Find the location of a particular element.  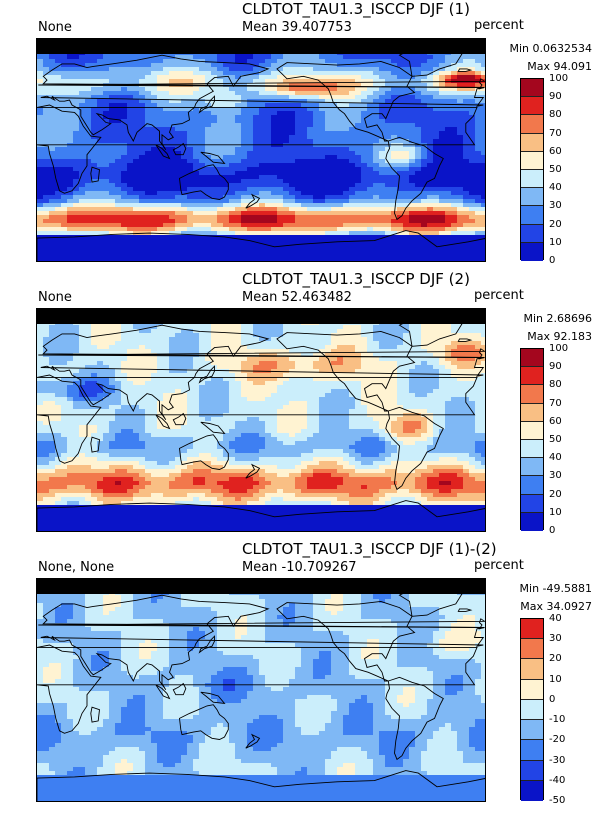

panel-title: CLDTOT_TAU1.3_ISCCP DJF (1) is located at coordinates (356, 9).